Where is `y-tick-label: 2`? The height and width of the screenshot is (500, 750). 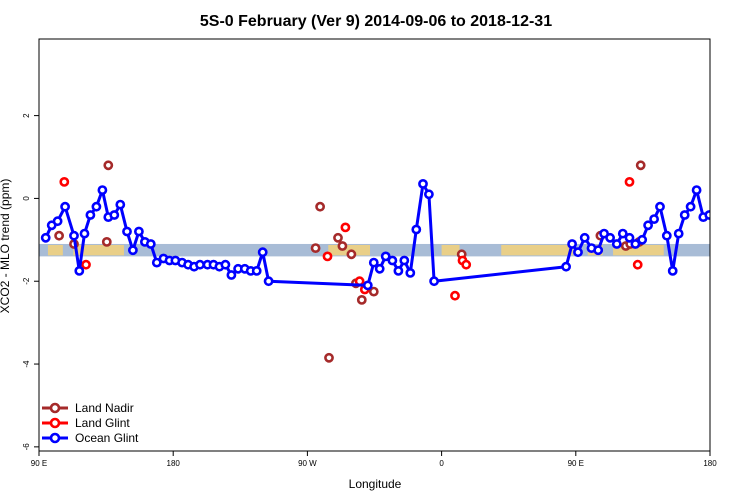
y-tick-label: 2 is located at coordinates (26, 115).